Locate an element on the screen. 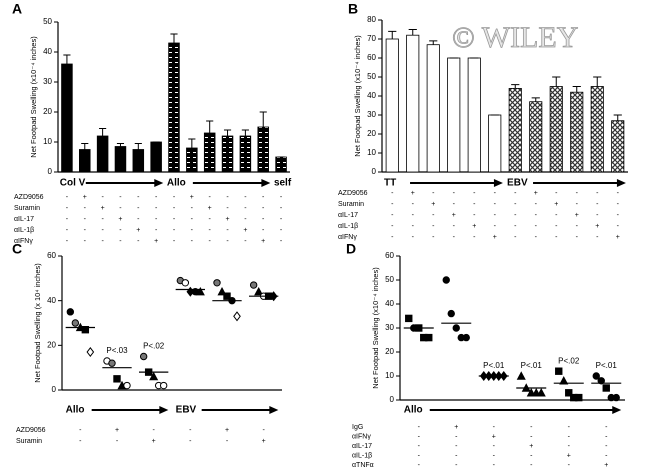 Image resolution: width=650 pixels, height=469 pixels. group-label: EBV is located at coordinates (186, 410).